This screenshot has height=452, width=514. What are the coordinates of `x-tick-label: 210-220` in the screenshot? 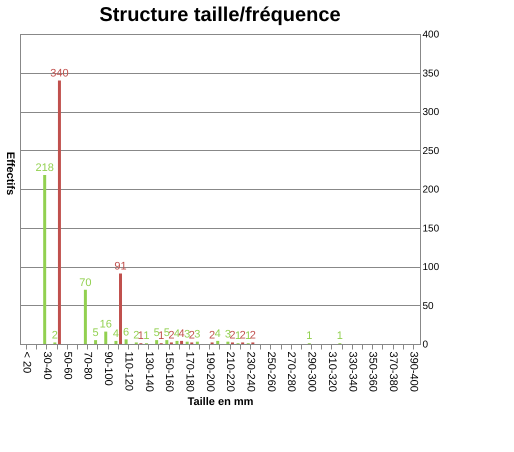 It's located at (230, 372).